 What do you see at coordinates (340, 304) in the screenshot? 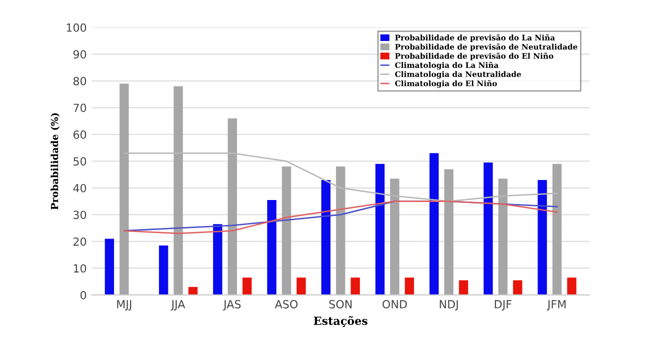
I see `x-tick-label: SON` at bounding box center [340, 304].